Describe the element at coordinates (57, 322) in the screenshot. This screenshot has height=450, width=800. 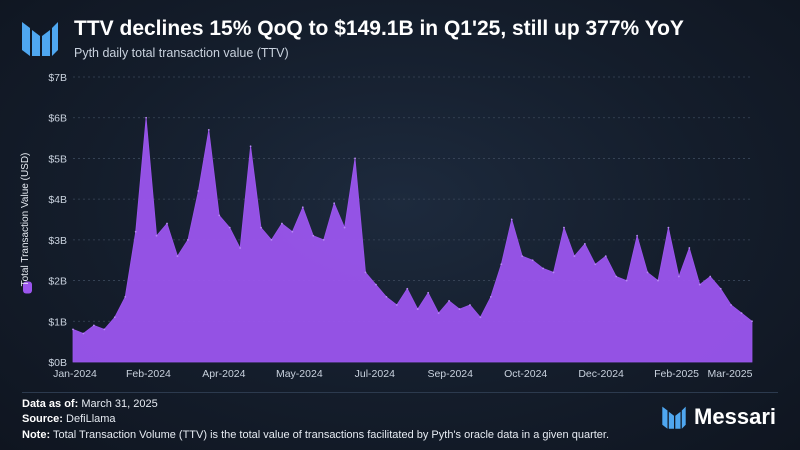
I see `y-tick-label: $1B` at that location.